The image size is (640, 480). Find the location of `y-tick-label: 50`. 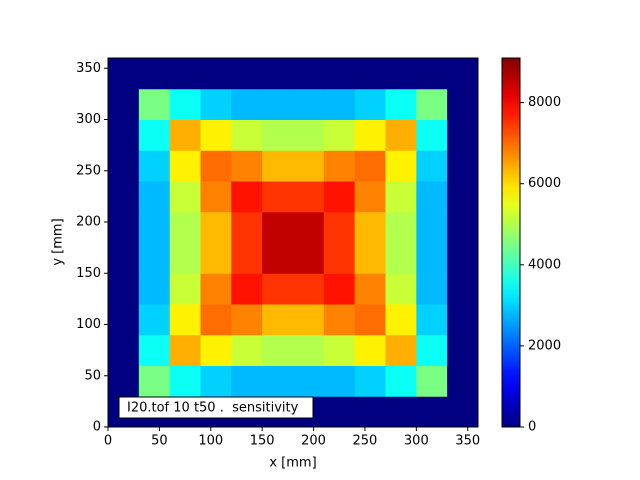

y-tick-label: 50 is located at coordinates (92, 375).